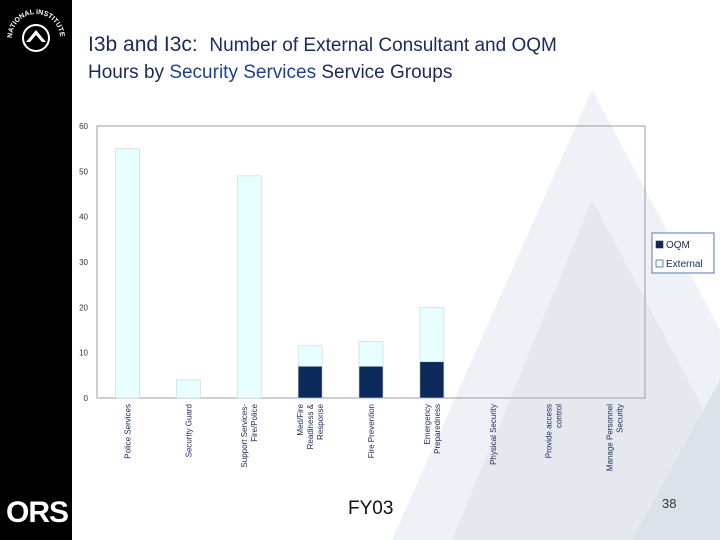  I want to click on x-tick-label: Physical Security, so click(493, 434).